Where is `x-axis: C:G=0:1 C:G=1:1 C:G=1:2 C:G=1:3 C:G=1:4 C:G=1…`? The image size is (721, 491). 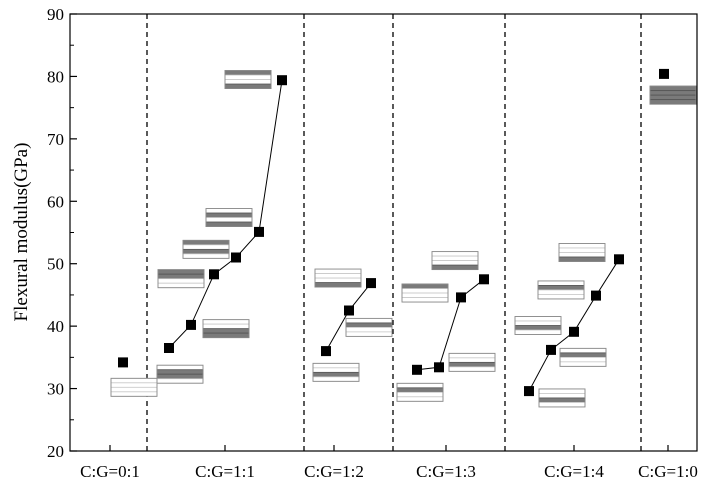 x-axis: C:G=0:1 C:G=1:1 C:G=1:2 C:G=1:3 C:G=1:4 C:G=1… is located at coordinates (389, 463).